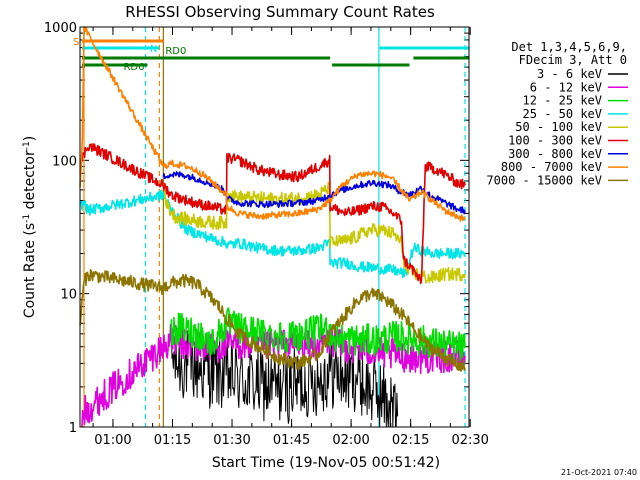 This screenshot has height=480, width=640. Describe the element at coordinates (558, 127) in the screenshot. I see `legend-label: 50 - 100 keV` at that location.